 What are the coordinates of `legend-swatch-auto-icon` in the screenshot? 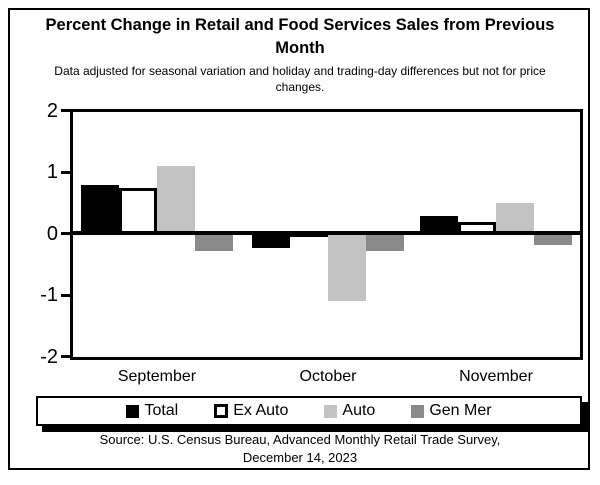 It's located at (331, 411).